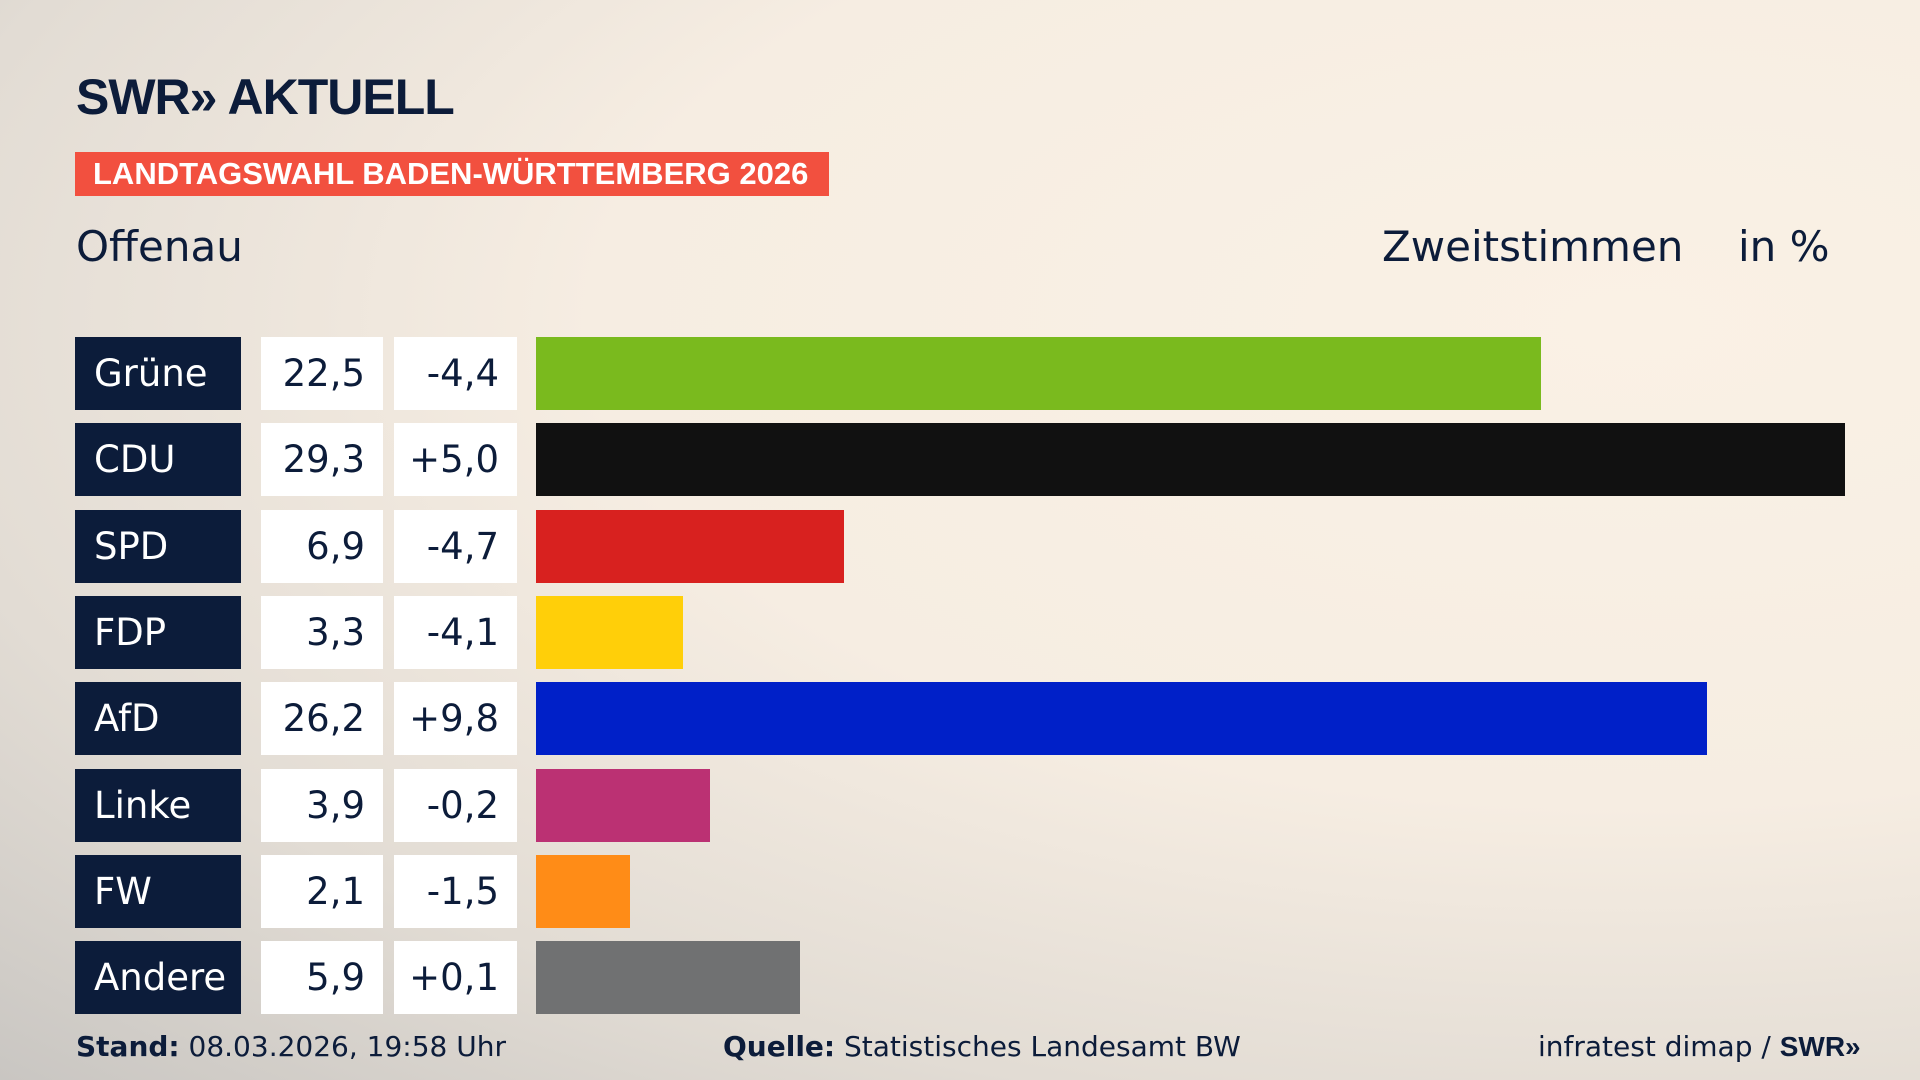  Describe the element at coordinates (960, 632) in the screenshot. I see `chart-row: FDP 3,3 -4,1` at that location.